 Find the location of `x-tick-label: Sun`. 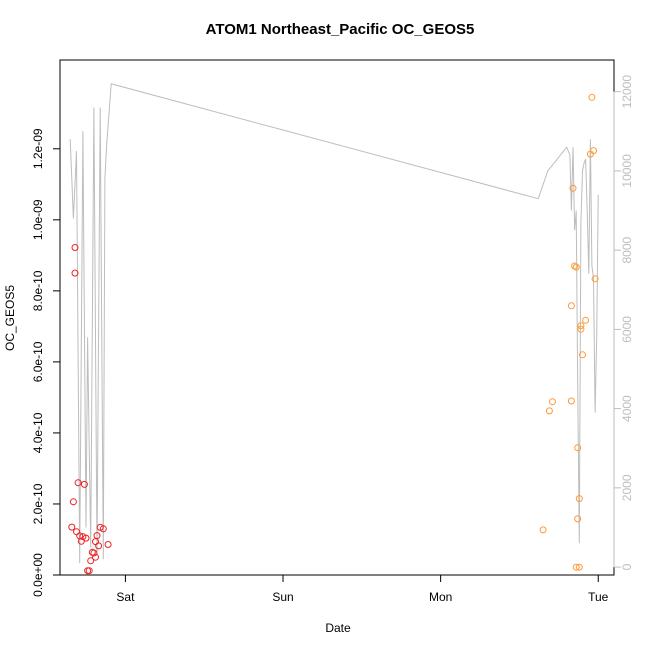

x-tick-label: Sun is located at coordinates (282, 597).